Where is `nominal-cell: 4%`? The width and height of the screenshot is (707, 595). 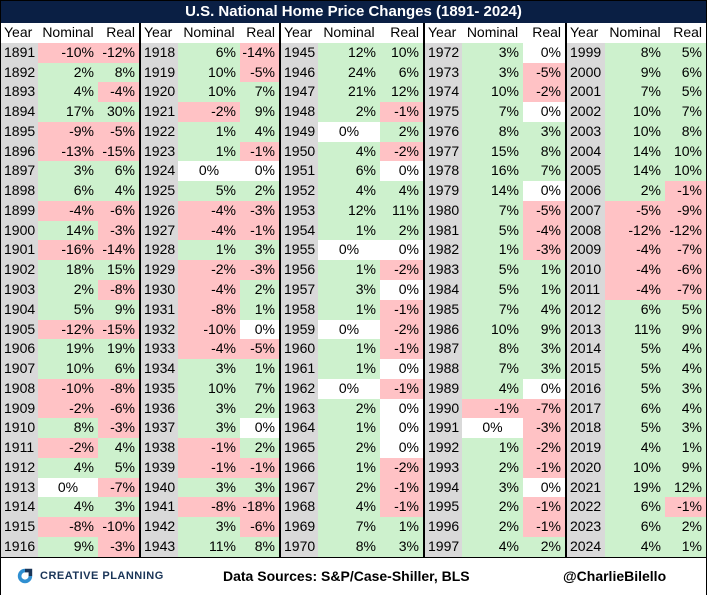
nominal-cell: 4% is located at coordinates (68, 467).